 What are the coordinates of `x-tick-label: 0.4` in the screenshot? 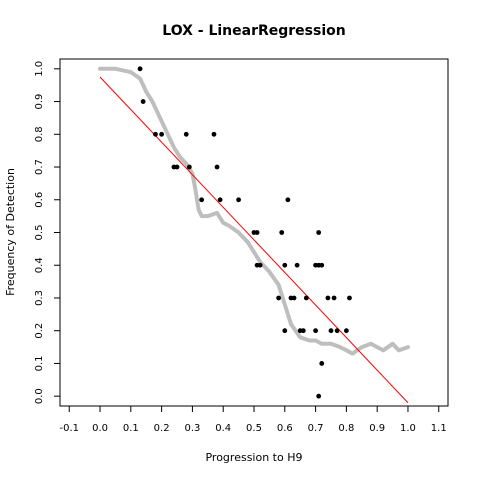 It's located at (223, 428).